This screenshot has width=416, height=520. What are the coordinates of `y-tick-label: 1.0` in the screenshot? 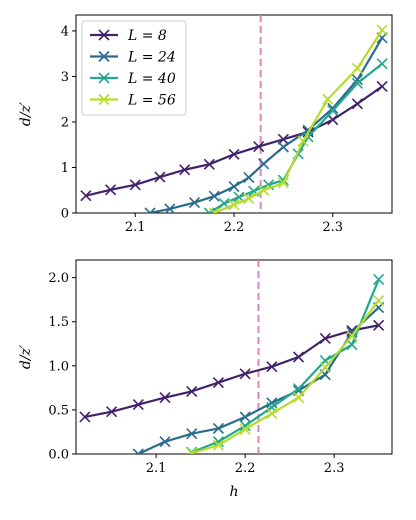 It's located at (58, 366).